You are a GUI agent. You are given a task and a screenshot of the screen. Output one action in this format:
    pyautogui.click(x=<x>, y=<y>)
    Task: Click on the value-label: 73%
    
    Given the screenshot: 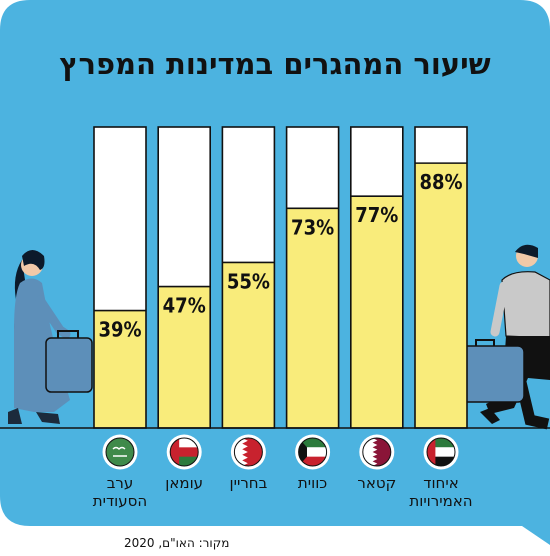 What is the action you would take?
    pyautogui.click(x=312, y=227)
    